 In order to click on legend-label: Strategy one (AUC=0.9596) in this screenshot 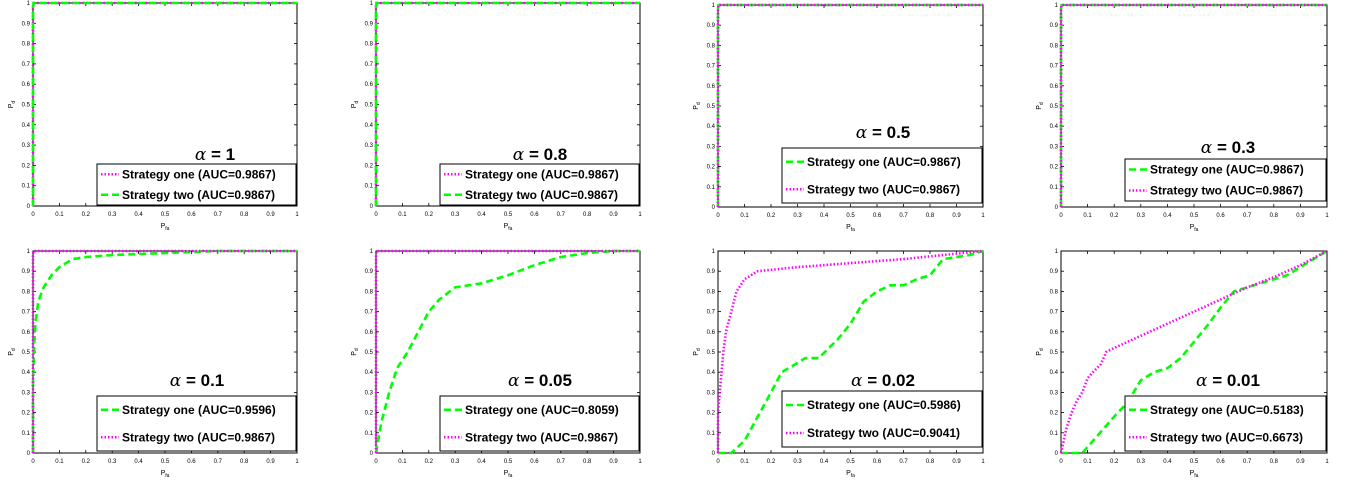, I will do `click(199, 410)`.